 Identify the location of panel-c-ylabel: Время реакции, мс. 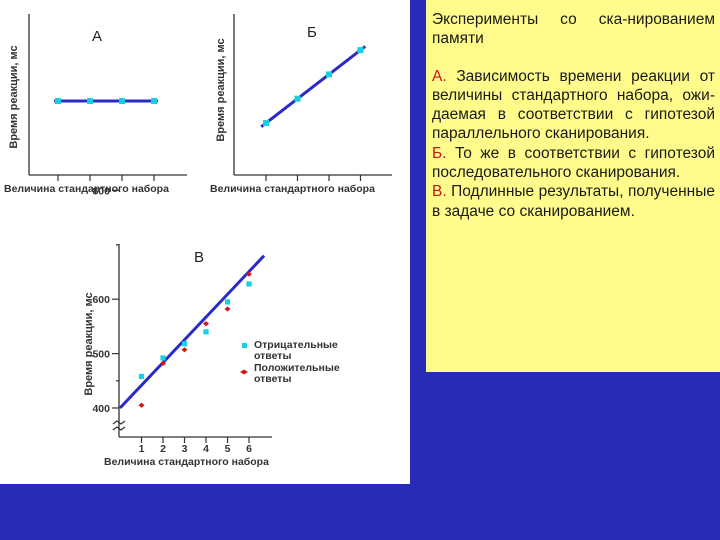
(89, 343).